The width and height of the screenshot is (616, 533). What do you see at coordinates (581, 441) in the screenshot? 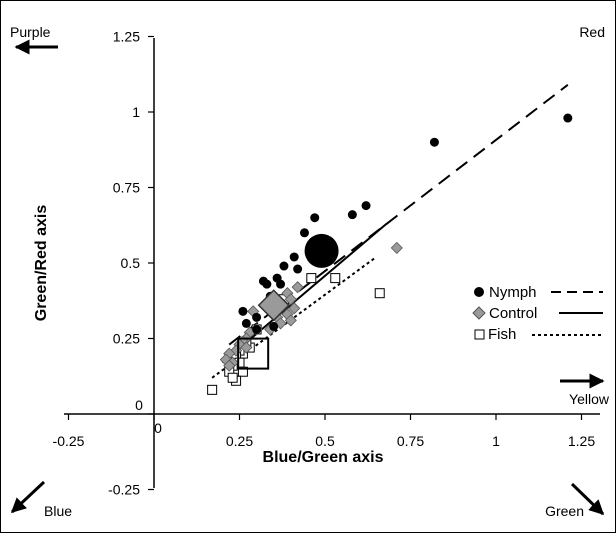
I see `x-tick-label: 1.25` at bounding box center [581, 441].